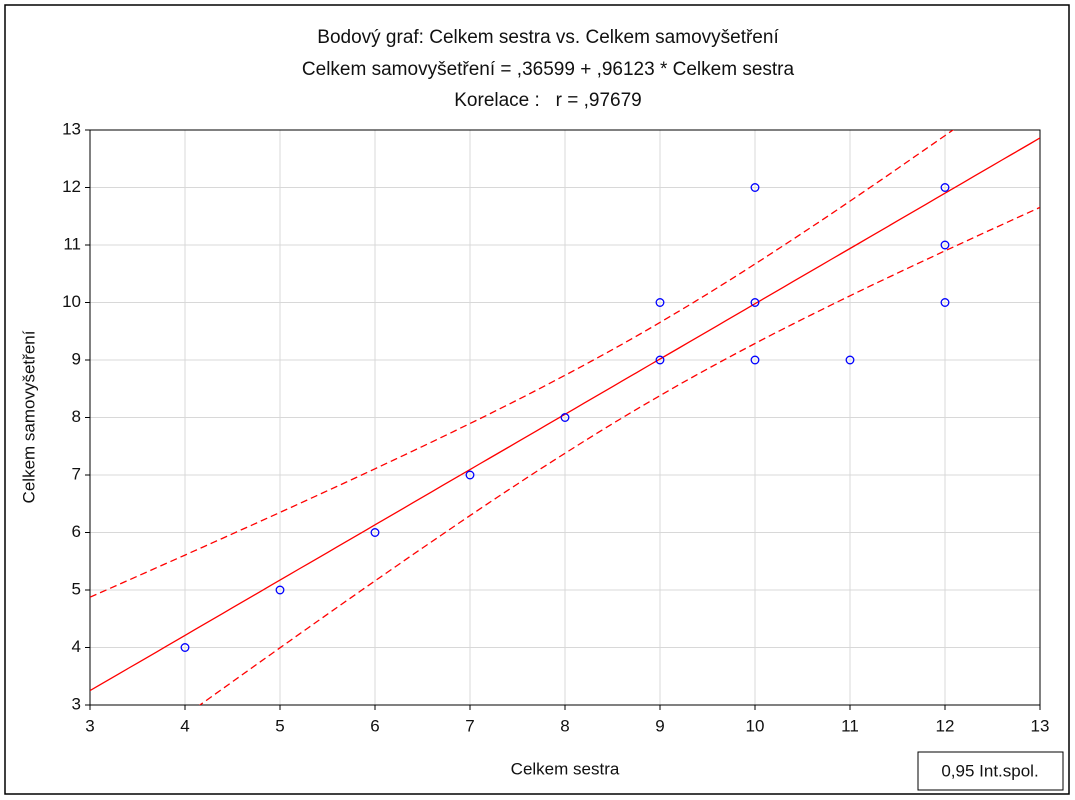 This screenshot has width=1075, height=800. I want to click on x-axis-label: Celkem sestra, so click(565, 768).